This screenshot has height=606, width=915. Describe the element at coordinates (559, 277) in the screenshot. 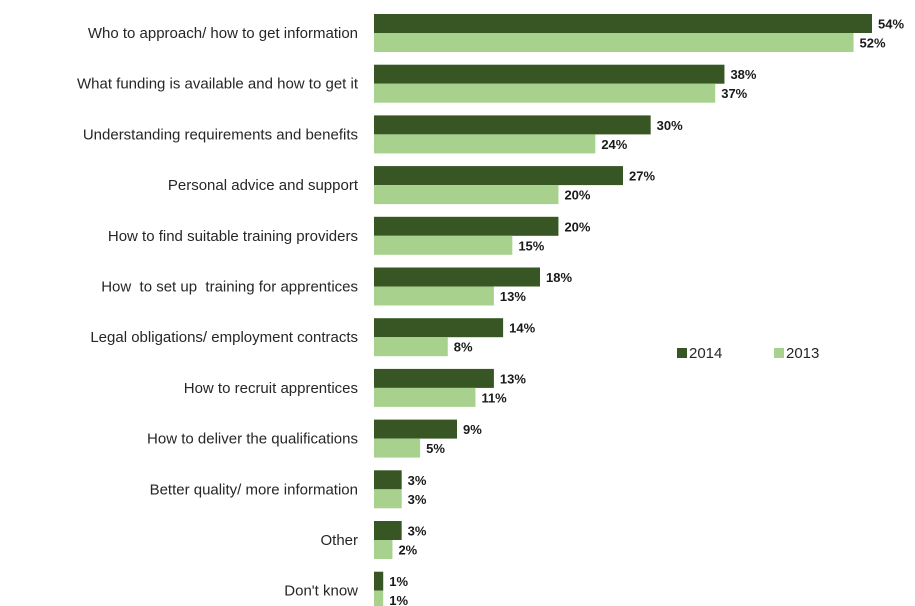

I see `value-label-2014: 18%` at that location.